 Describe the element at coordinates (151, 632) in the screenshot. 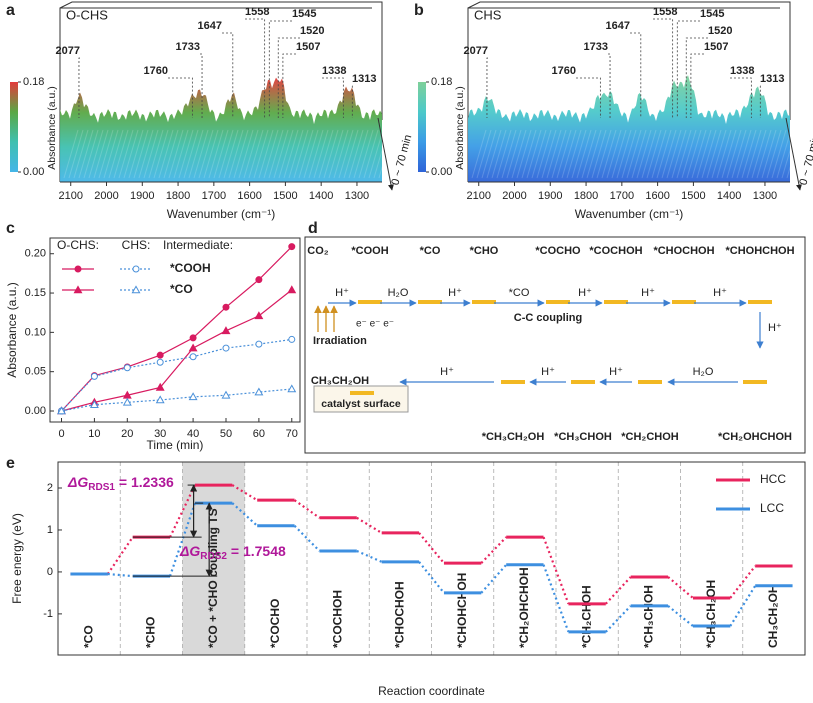

I see `category-label: *CHO` at that location.